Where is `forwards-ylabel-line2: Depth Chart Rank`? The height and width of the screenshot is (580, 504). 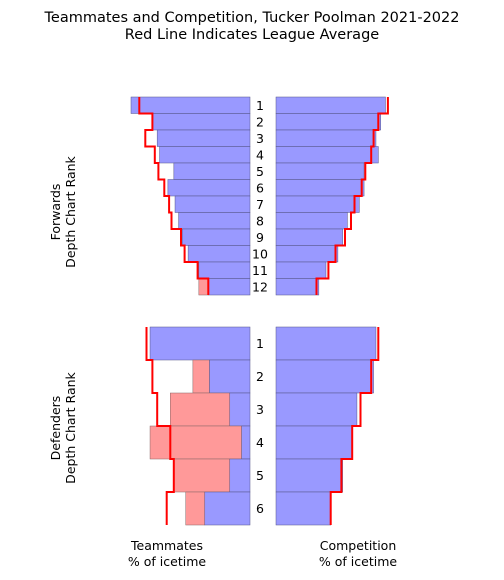
forwards-ylabel-line2: Depth Chart Rank is located at coordinates (70, 211).